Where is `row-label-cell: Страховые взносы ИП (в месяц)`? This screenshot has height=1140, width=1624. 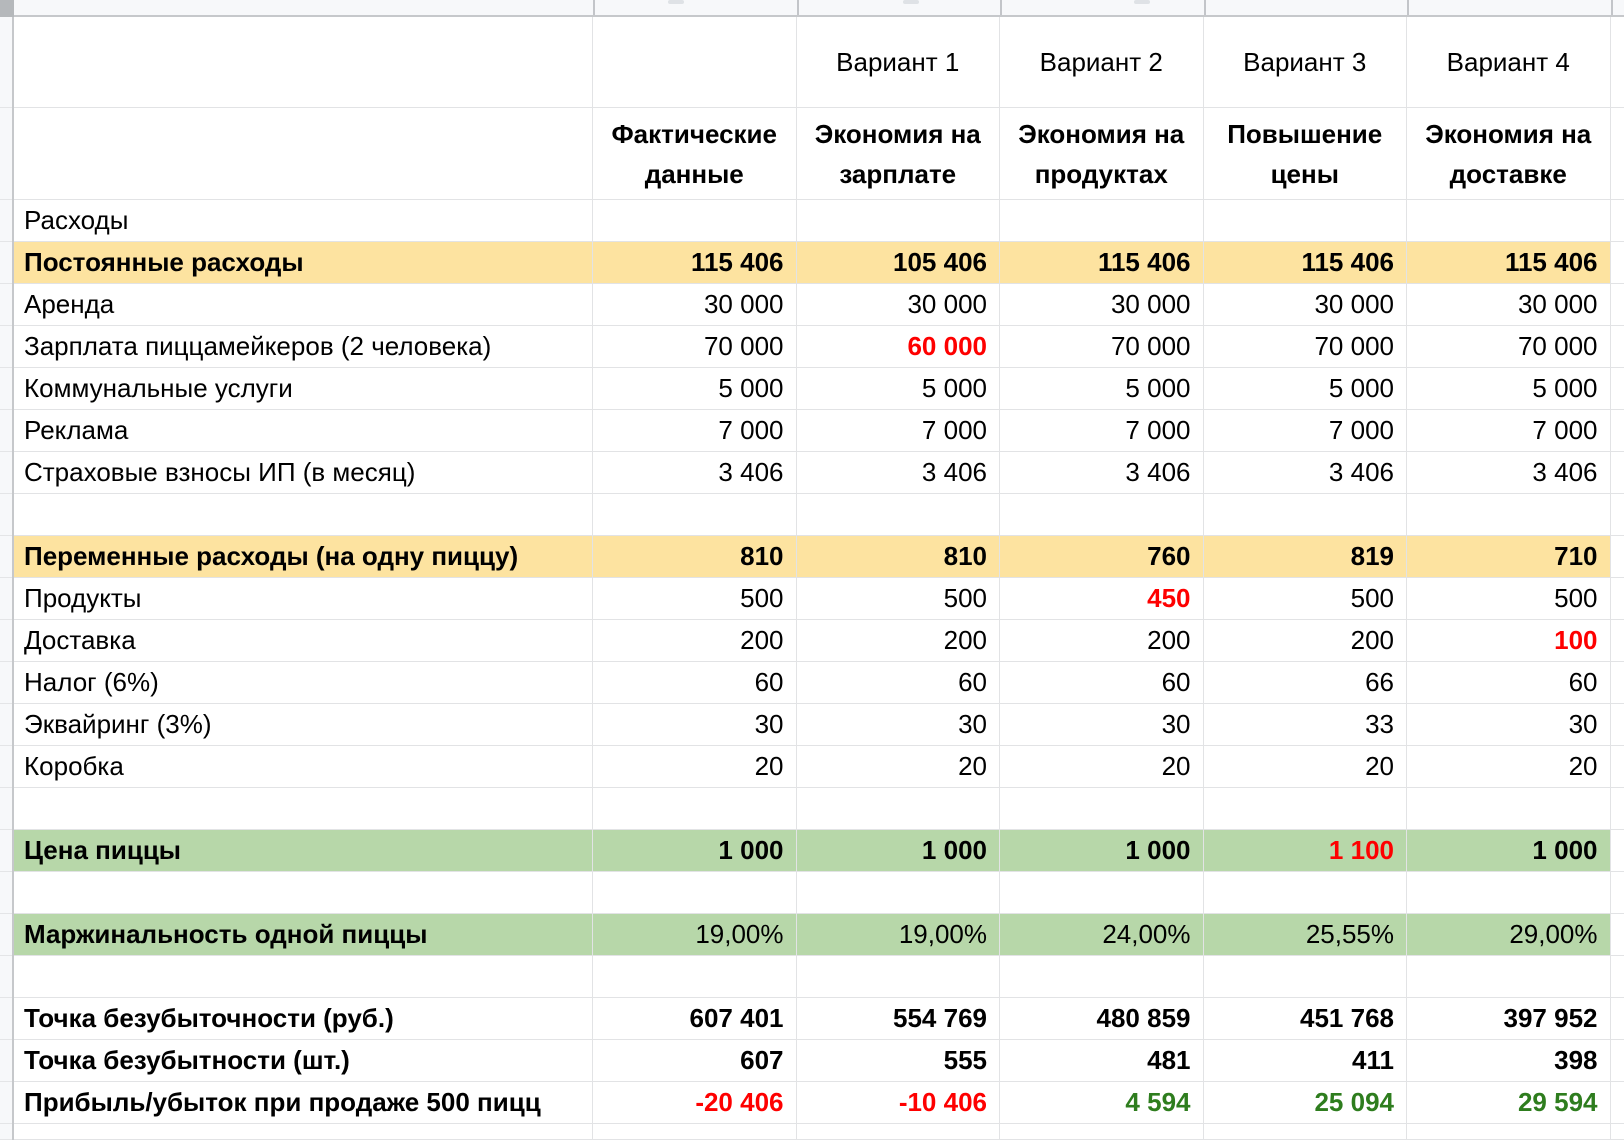 row-label-cell: Страховые взносы ИП (в месяц) is located at coordinates (303, 473).